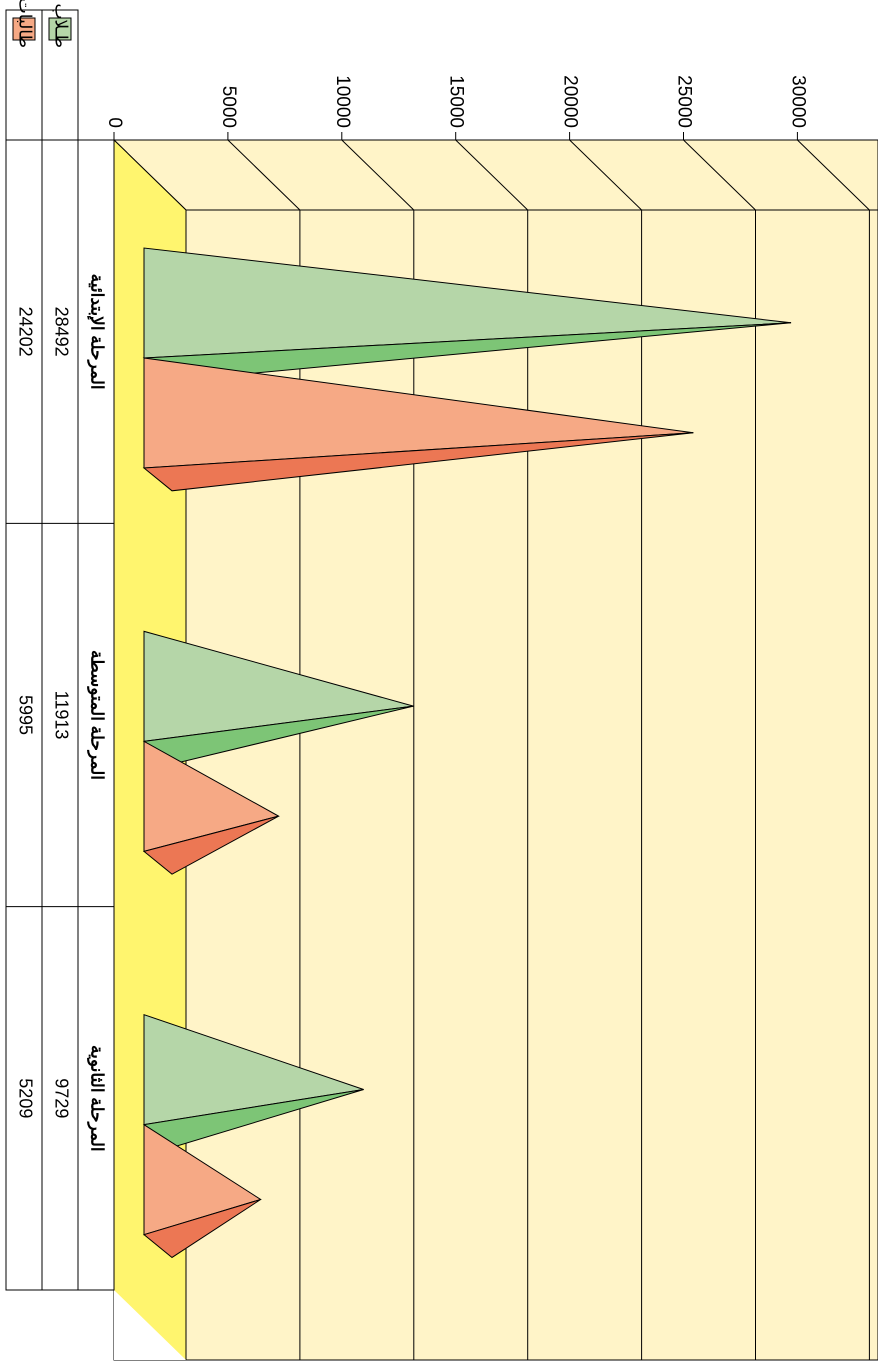 The image size is (878, 1364). What do you see at coordinates (114, 122) in the screenshot?
I see `tick-label: 0` at bounding box center [114, 122].